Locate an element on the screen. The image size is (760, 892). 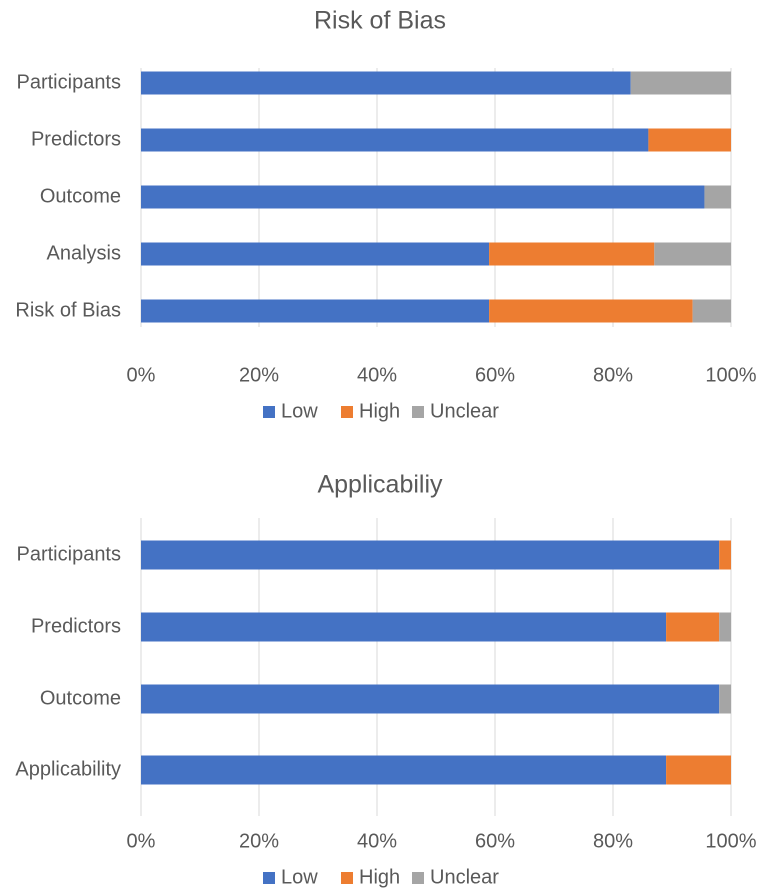
bar-risk-of-bias-low is located at coordinates (315, 311).